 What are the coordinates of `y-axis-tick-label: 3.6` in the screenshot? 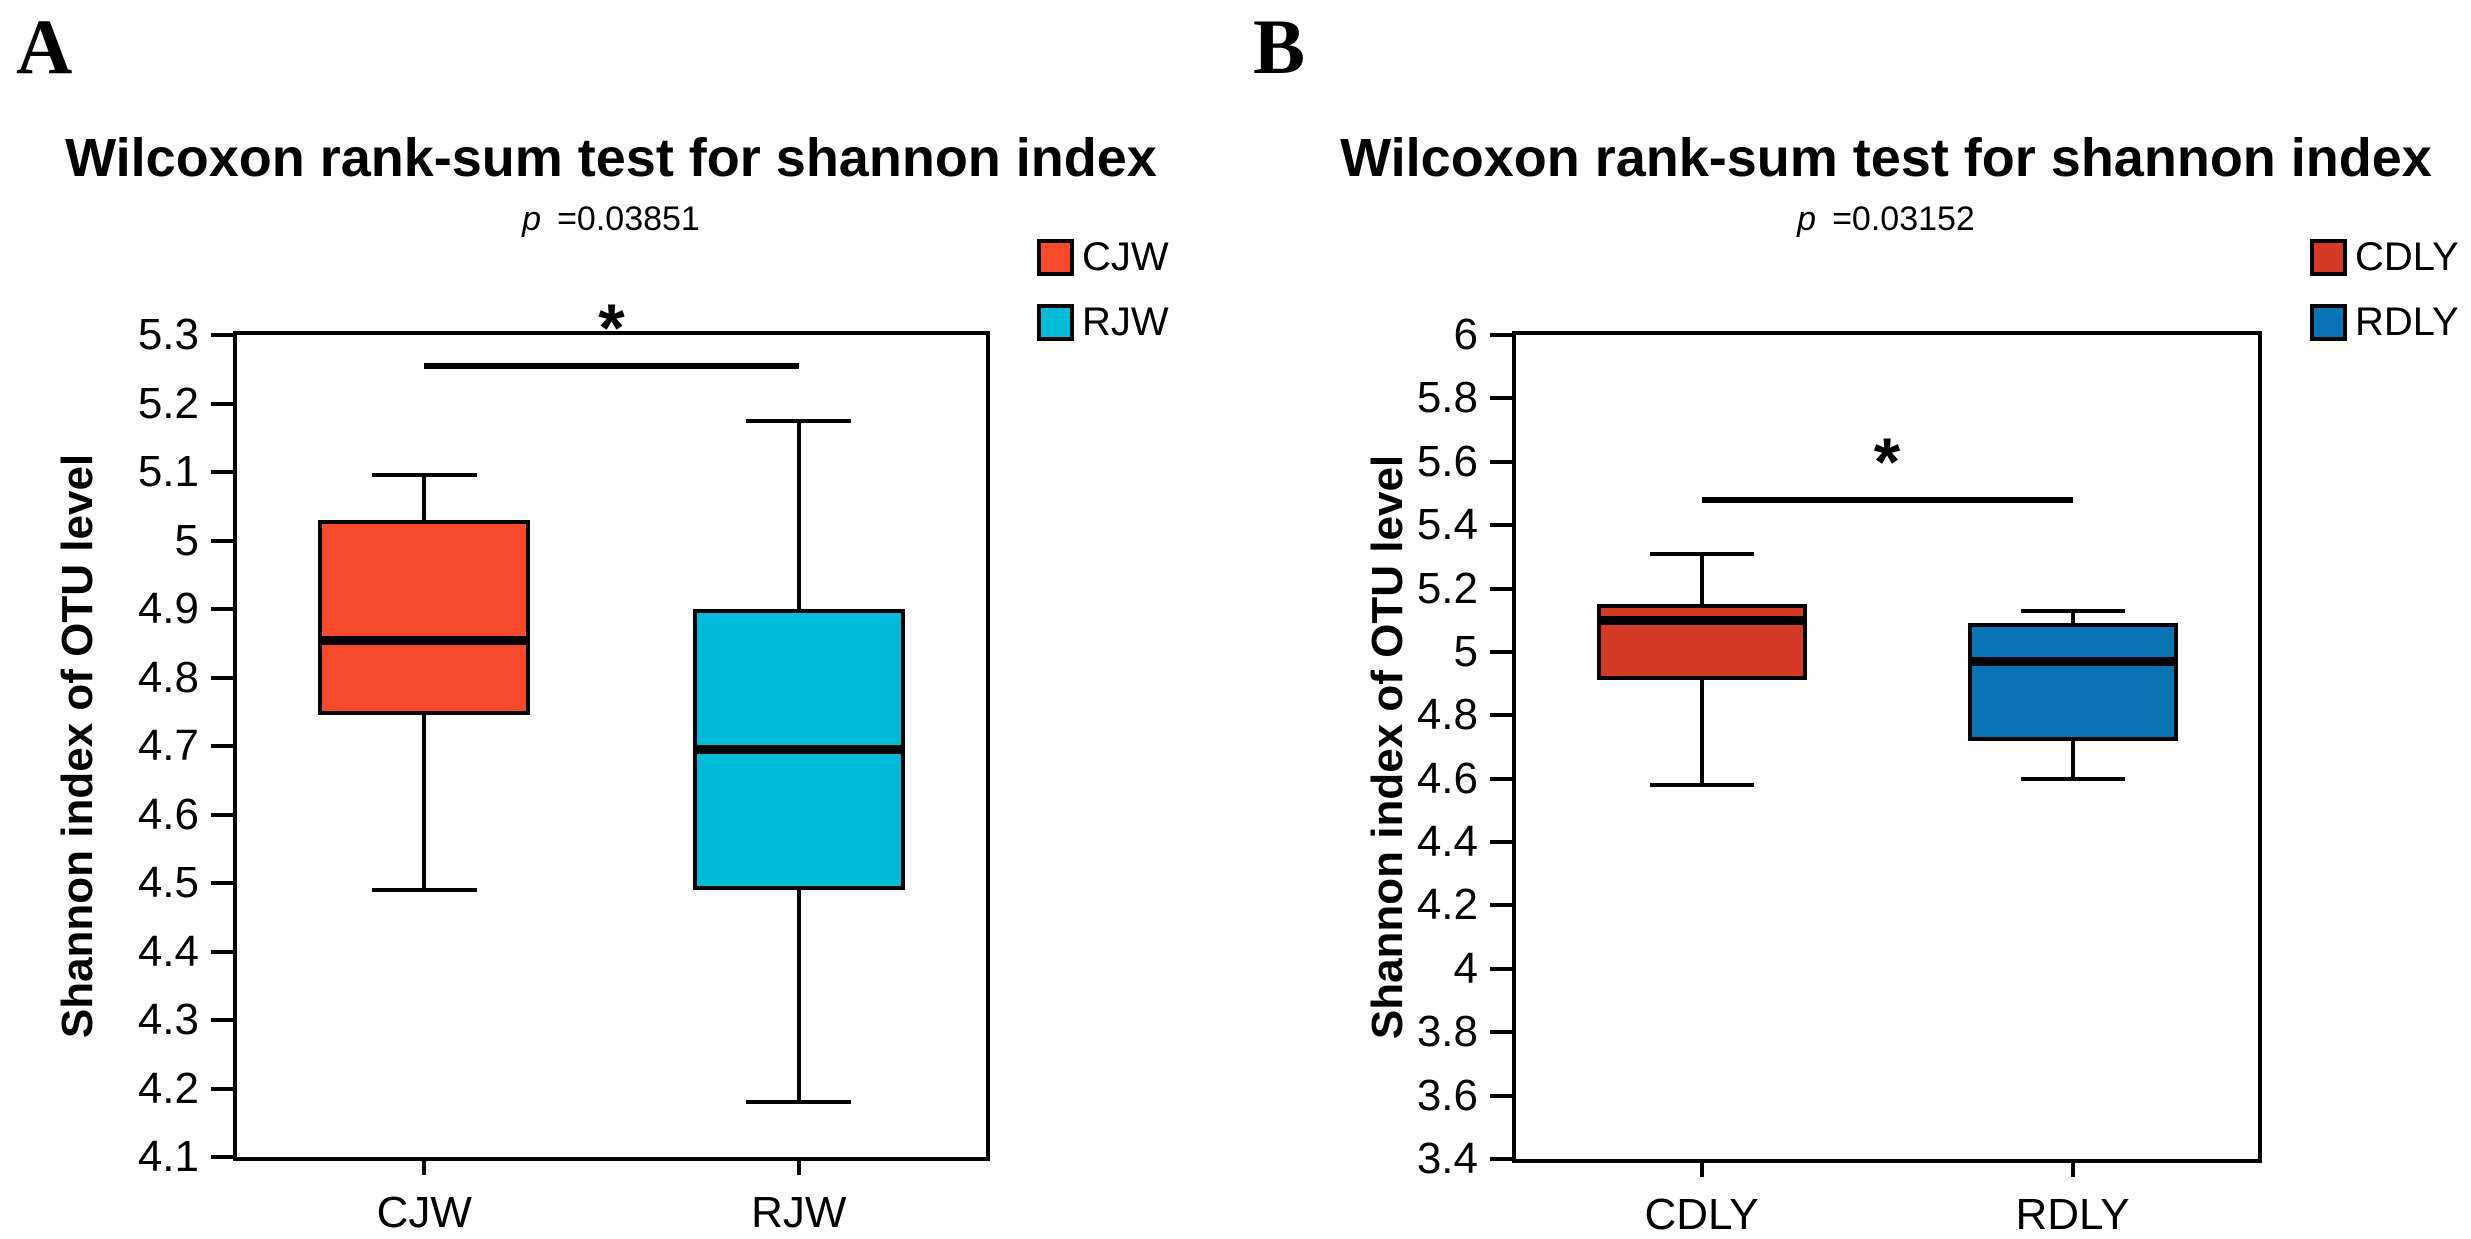 It's located at (1447, 1095).